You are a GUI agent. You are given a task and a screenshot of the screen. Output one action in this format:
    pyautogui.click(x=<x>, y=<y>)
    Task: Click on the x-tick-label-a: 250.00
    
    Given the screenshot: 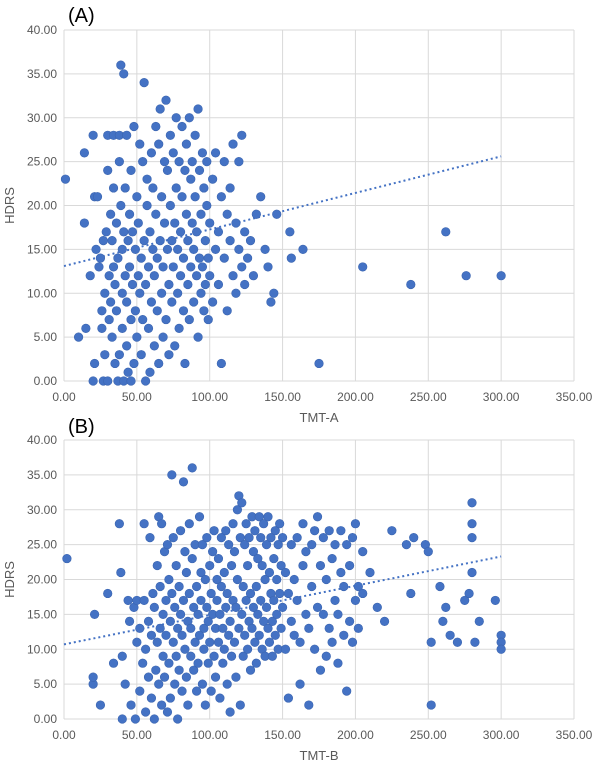 What is the action you would take?
    pyautogui.click(x=428, y=397)
    